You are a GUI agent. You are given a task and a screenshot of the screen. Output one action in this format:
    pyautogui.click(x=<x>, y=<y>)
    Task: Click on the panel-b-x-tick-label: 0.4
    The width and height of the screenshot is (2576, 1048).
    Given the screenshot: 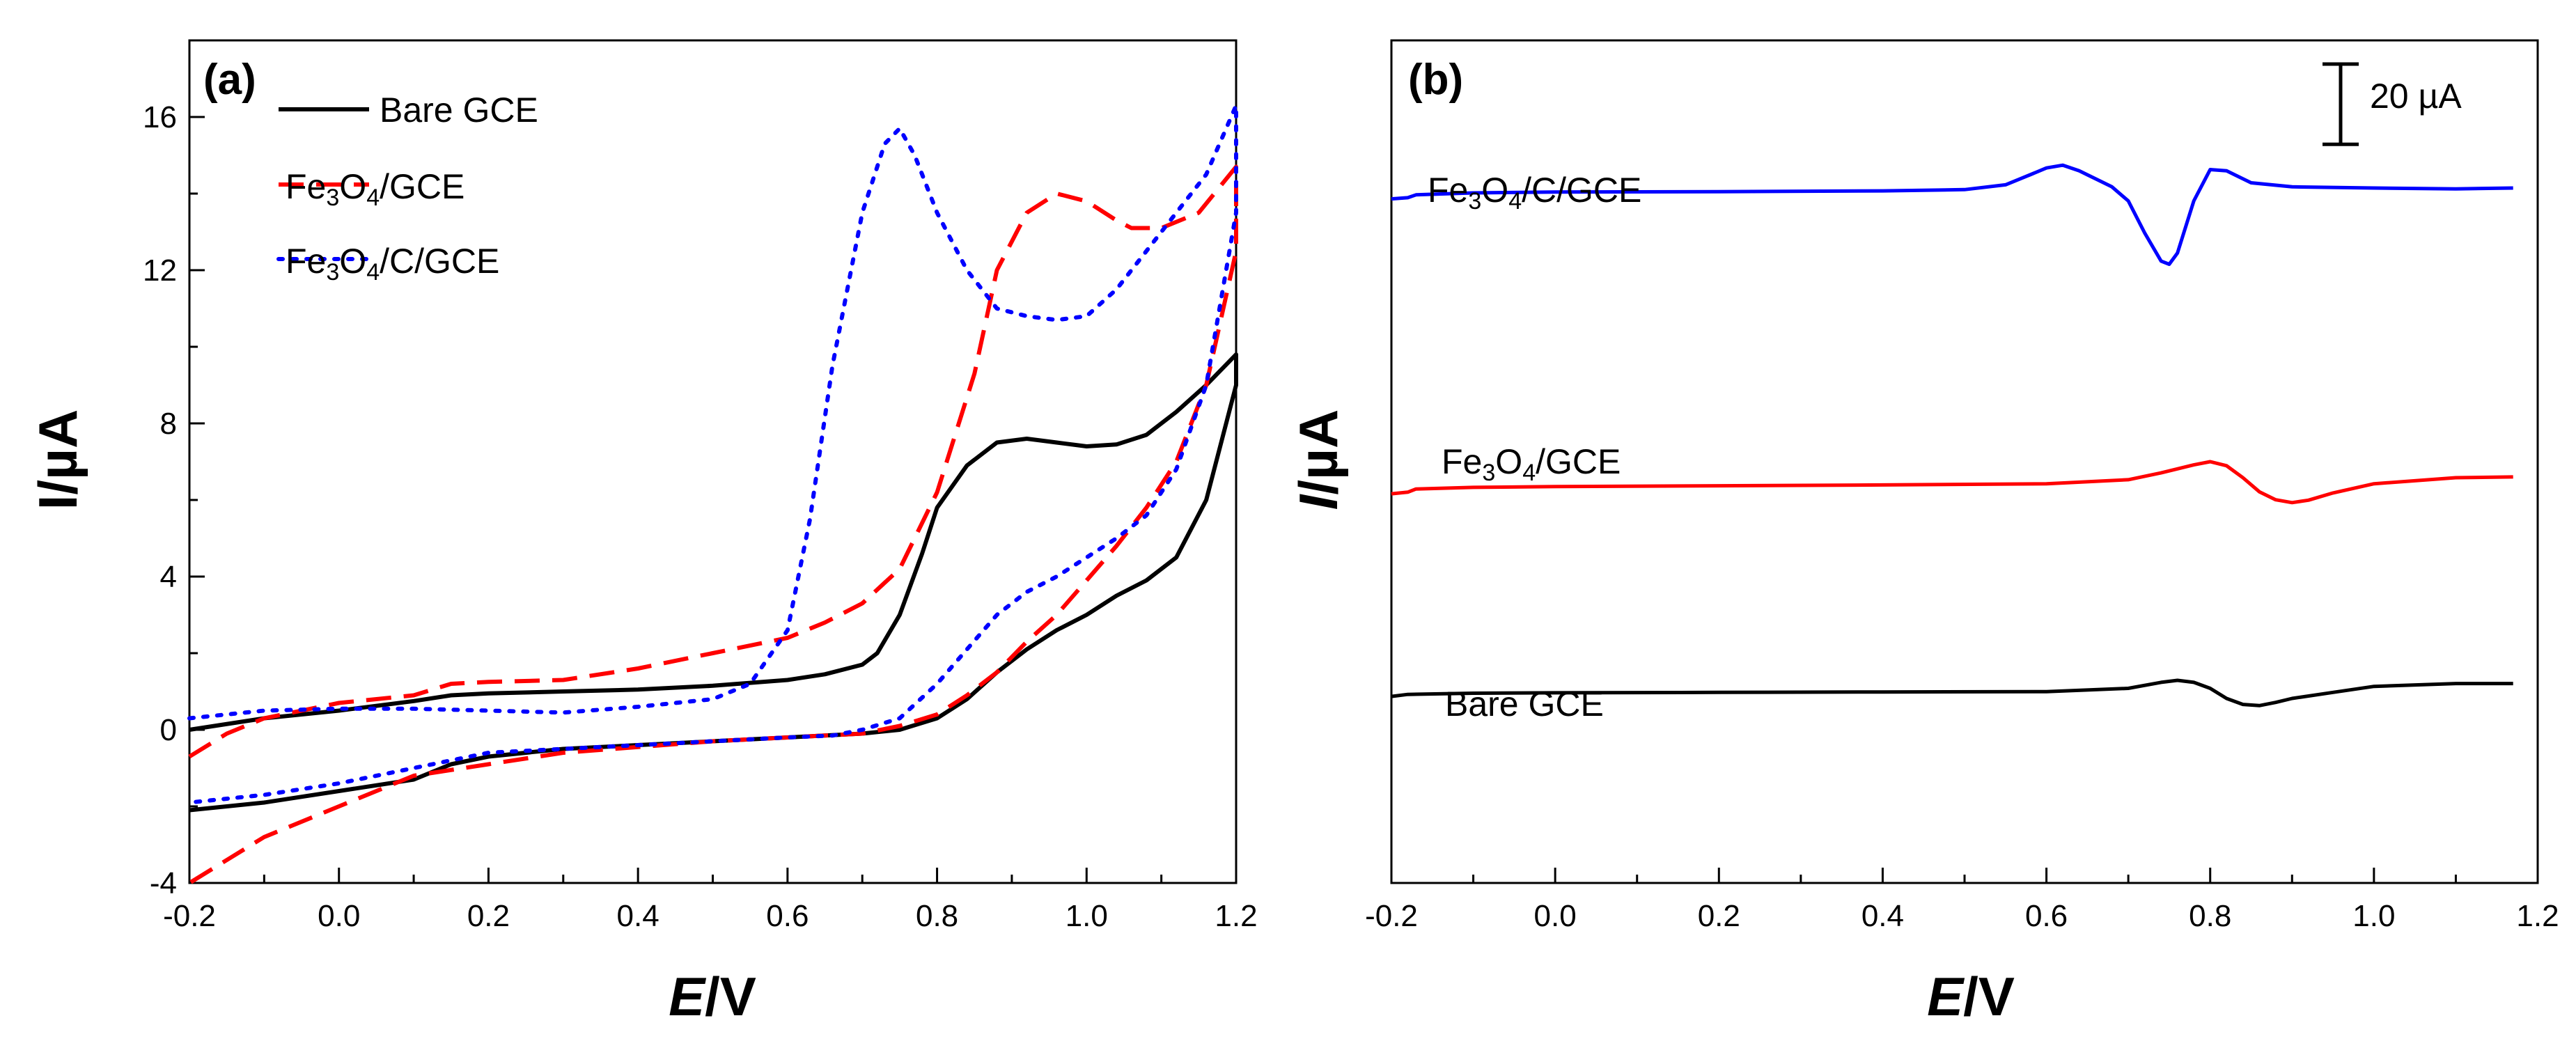 What is the action you would take?
    pyautogui.click(x=1883, y=916)
    